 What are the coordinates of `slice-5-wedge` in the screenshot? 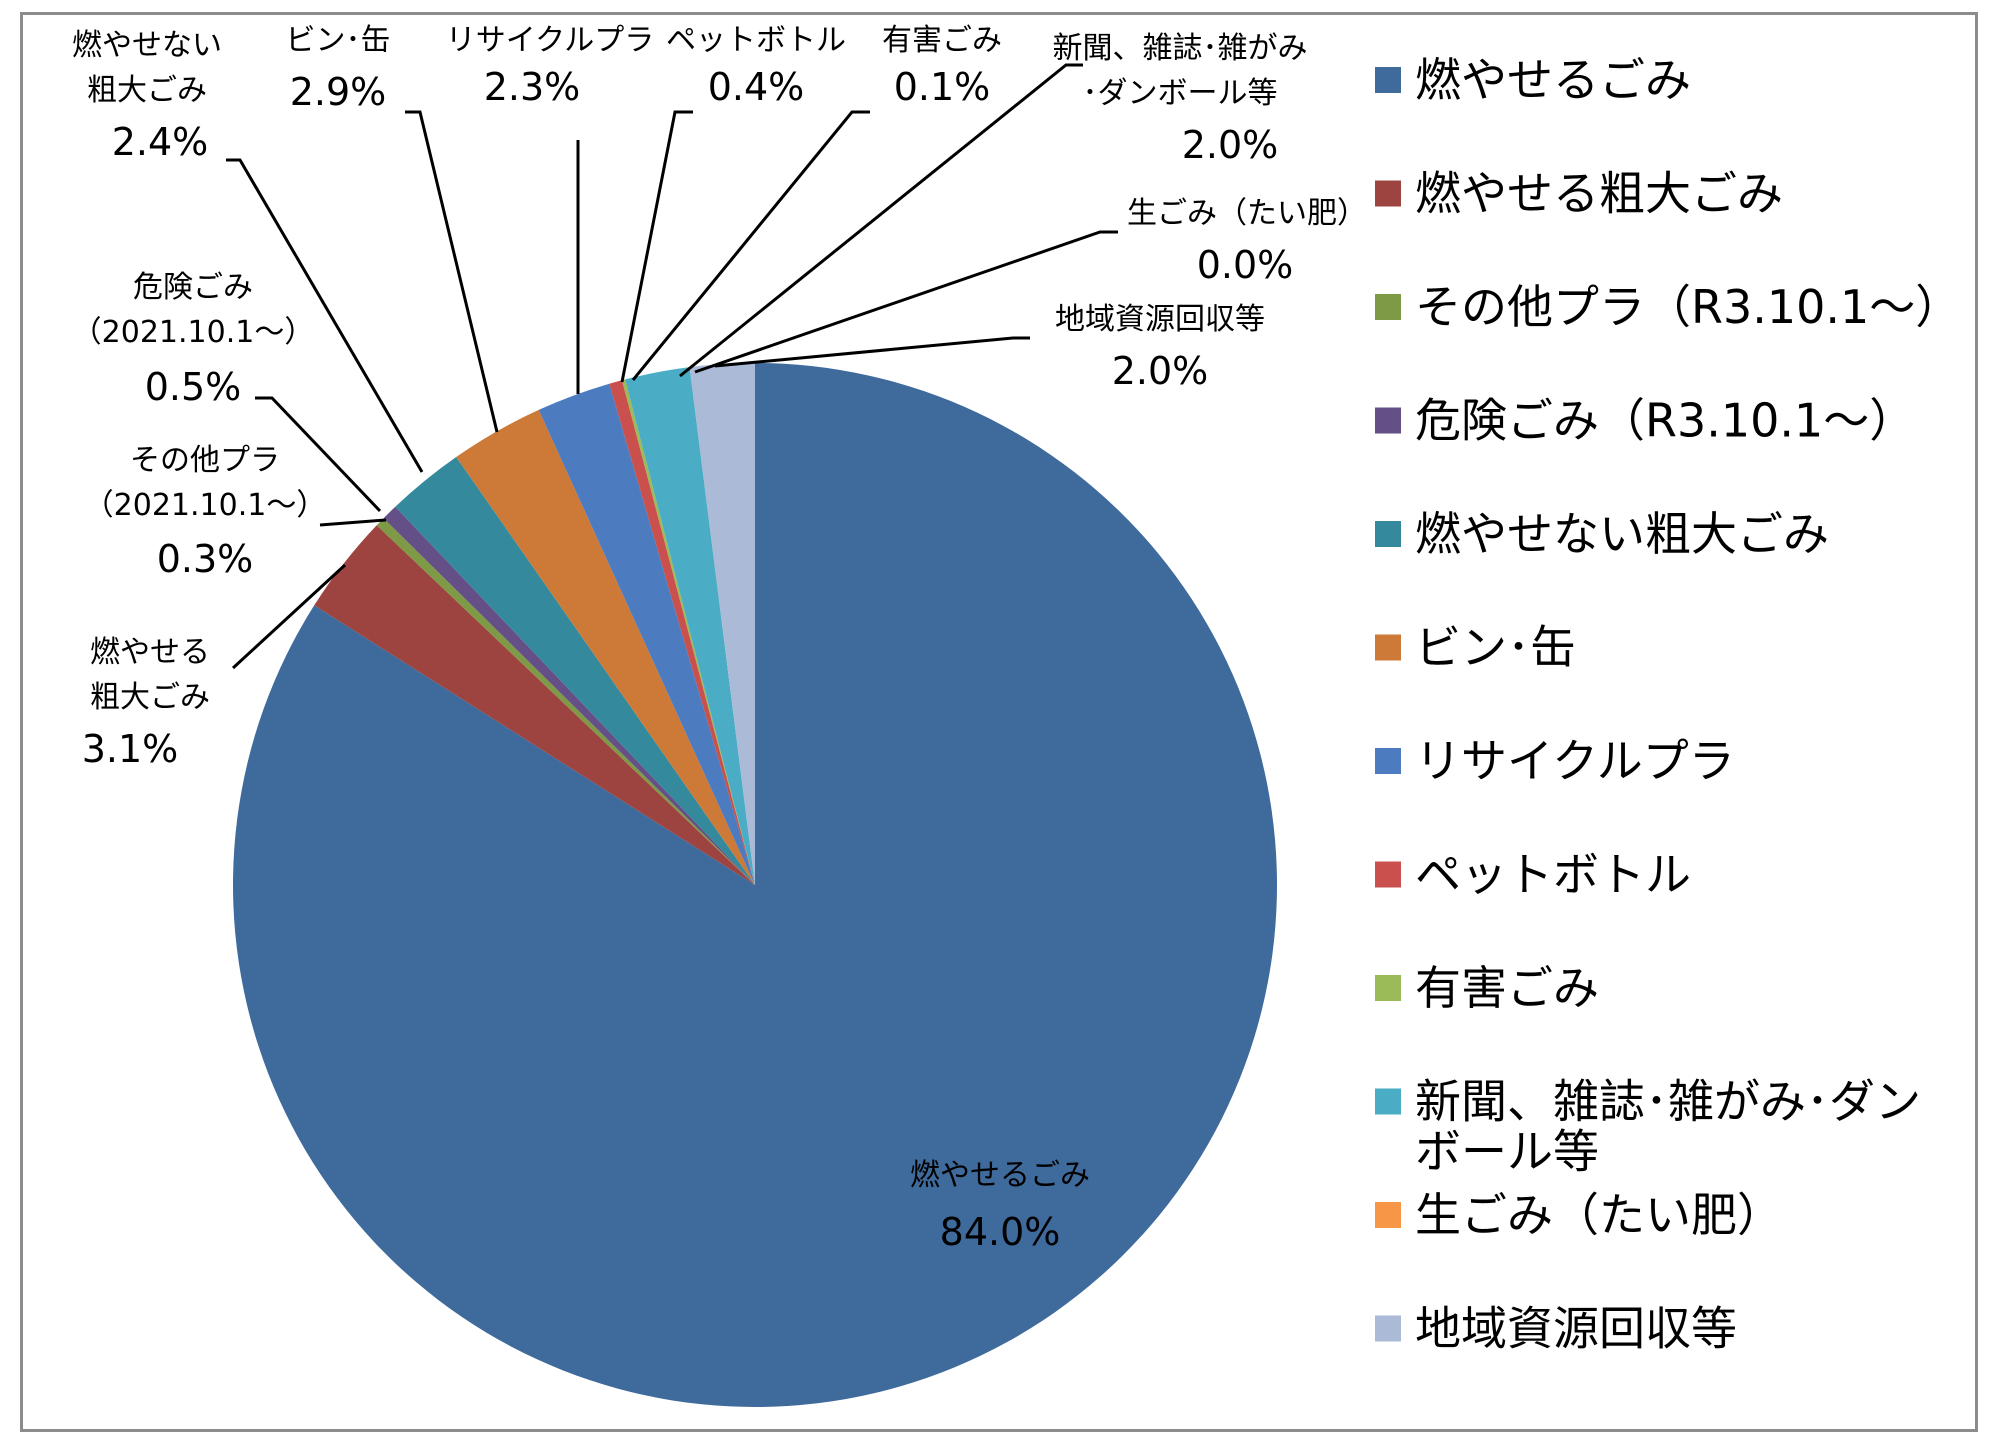 It's located at (605, 647).